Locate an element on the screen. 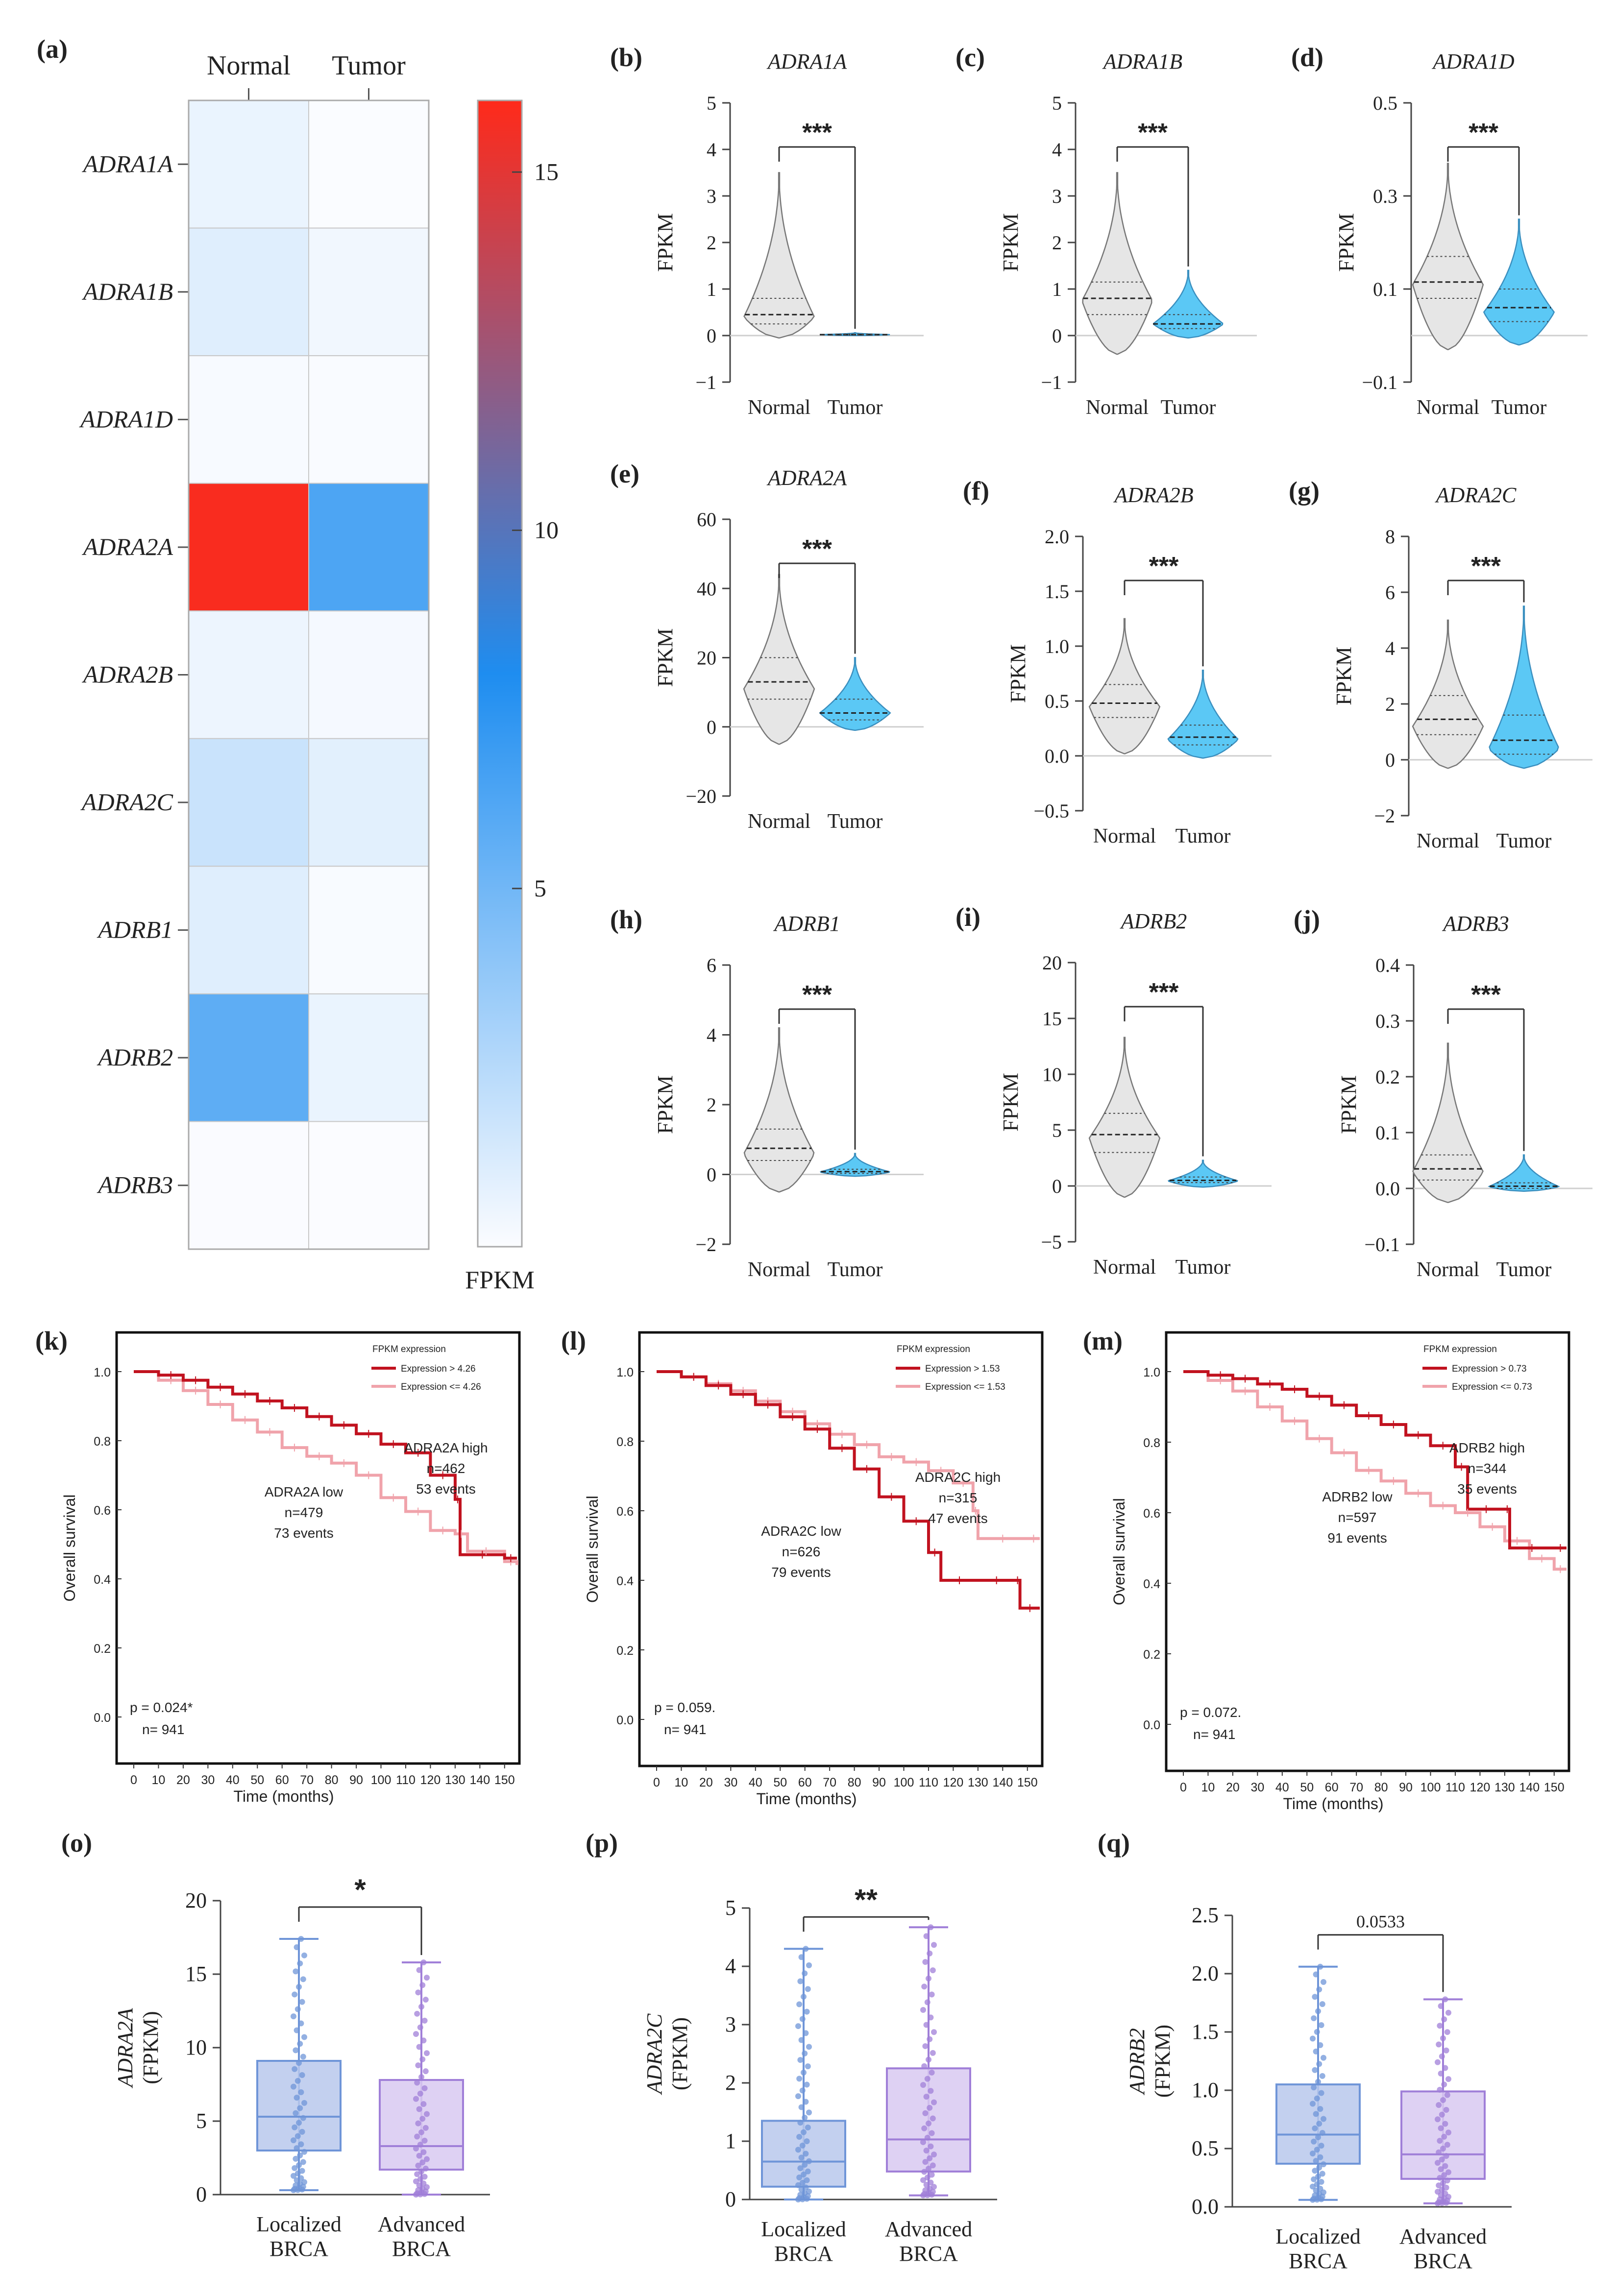 The image size is (1616, 2296). violin-panel-adra1a: (b) ADRA1A 5 4 3 2 1 0 −1 FPKM Normal Tumor *** is located at coordinates (767, 231).